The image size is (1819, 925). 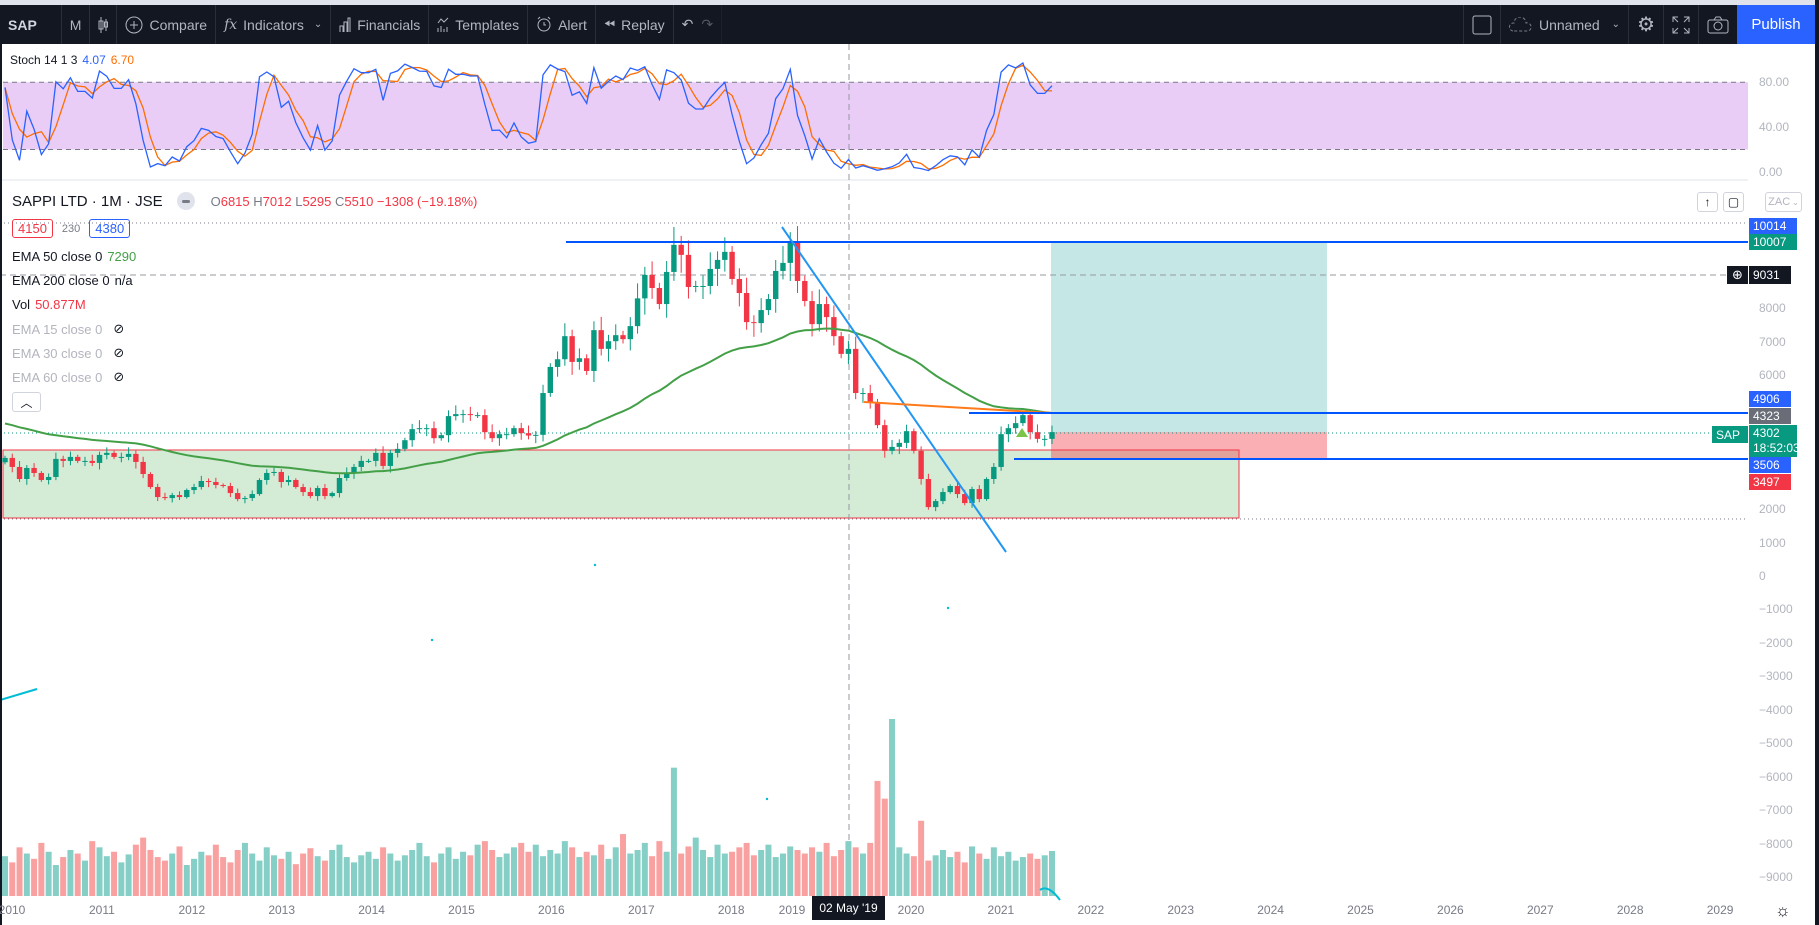 I want to click on indicator-ema50: EMA 50 close 0 7290, so click(x=74, y=256).